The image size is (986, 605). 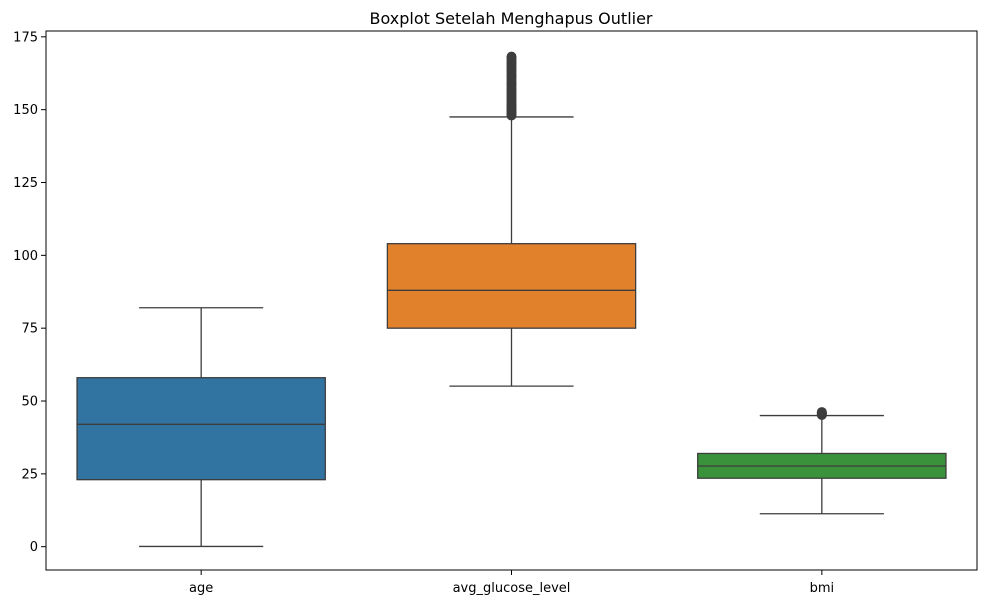 I want to click on x-axis: age avg_glucose_level bmi, so click(x=511, y=583).